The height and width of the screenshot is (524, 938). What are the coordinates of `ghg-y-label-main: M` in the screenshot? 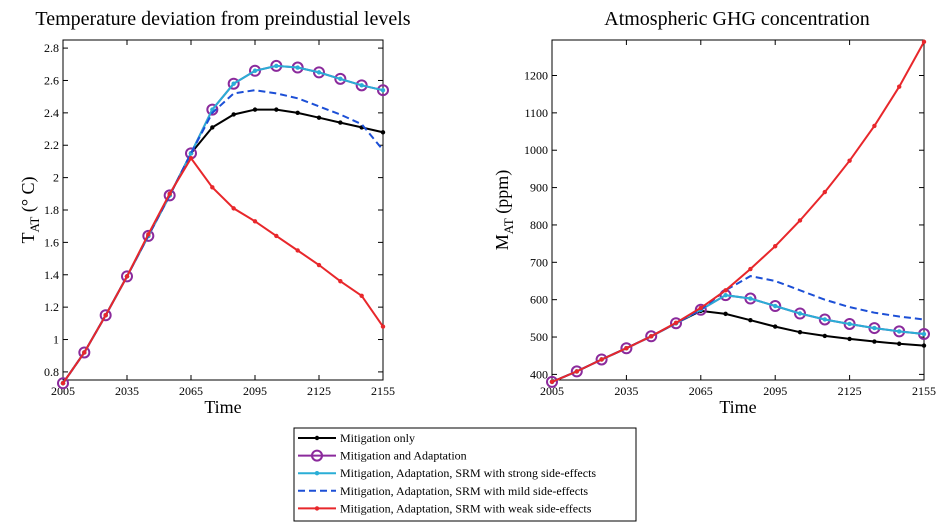 It's located at (502, 242).